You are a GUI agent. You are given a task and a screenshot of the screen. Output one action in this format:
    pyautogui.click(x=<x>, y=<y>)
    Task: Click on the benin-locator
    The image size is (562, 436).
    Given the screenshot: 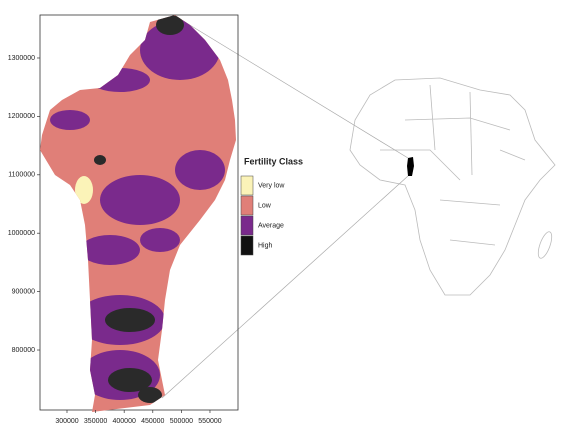 What is the action you would take?
    pyautogui.click(x=410, y=166)
    